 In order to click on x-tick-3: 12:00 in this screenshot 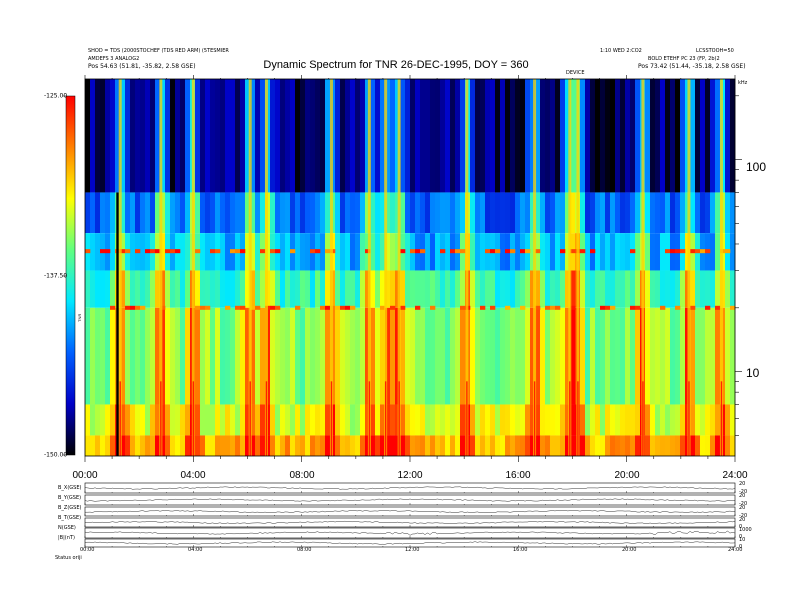, I will do `click(410, 475)`.